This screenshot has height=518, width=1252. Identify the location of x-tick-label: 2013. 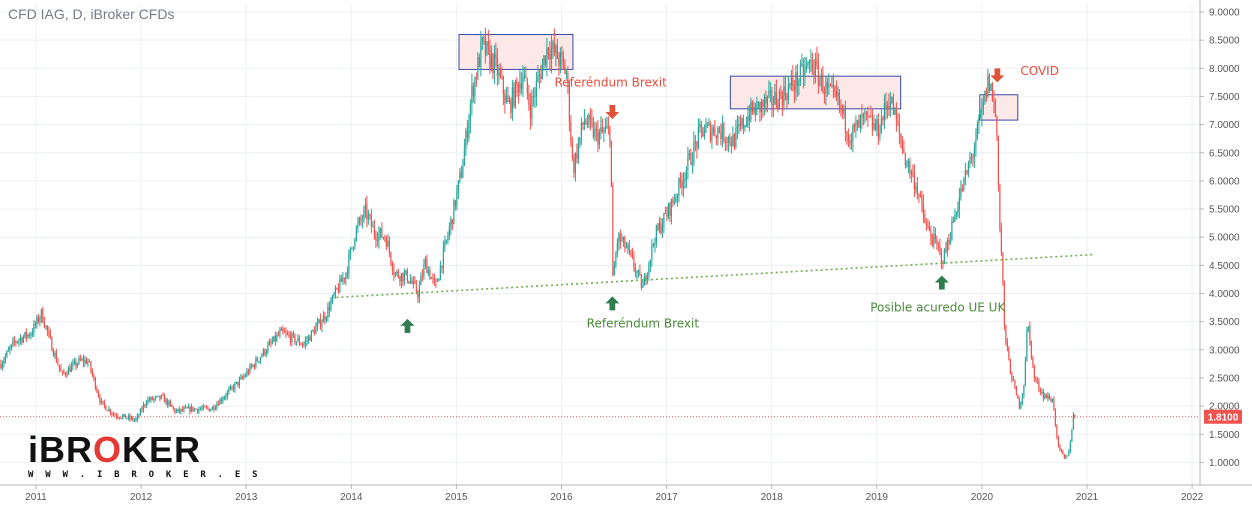
(246, 497).